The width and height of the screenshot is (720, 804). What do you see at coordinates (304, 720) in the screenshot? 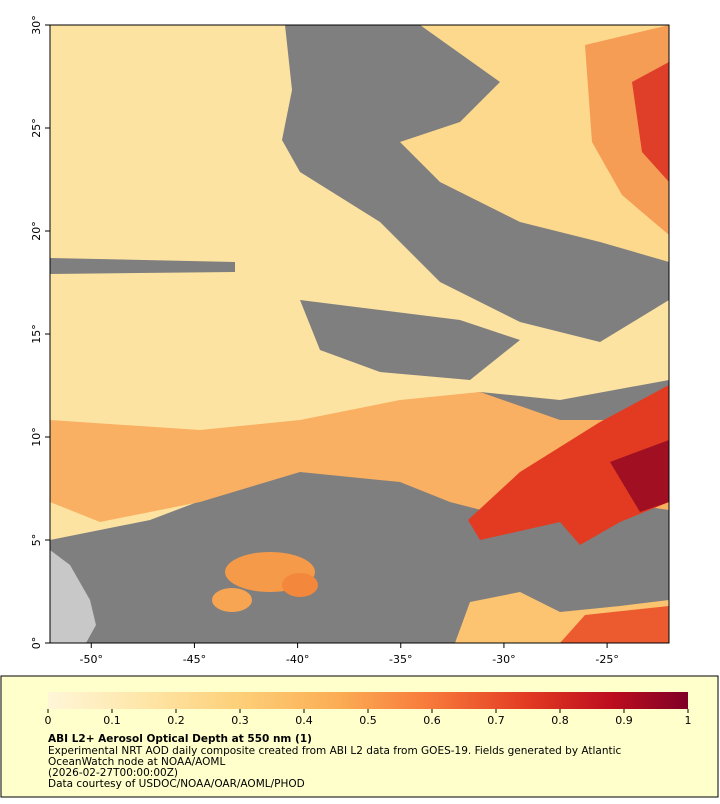
I see `colorbar-tick-label: 0.4` at bounding box center [304, 720].